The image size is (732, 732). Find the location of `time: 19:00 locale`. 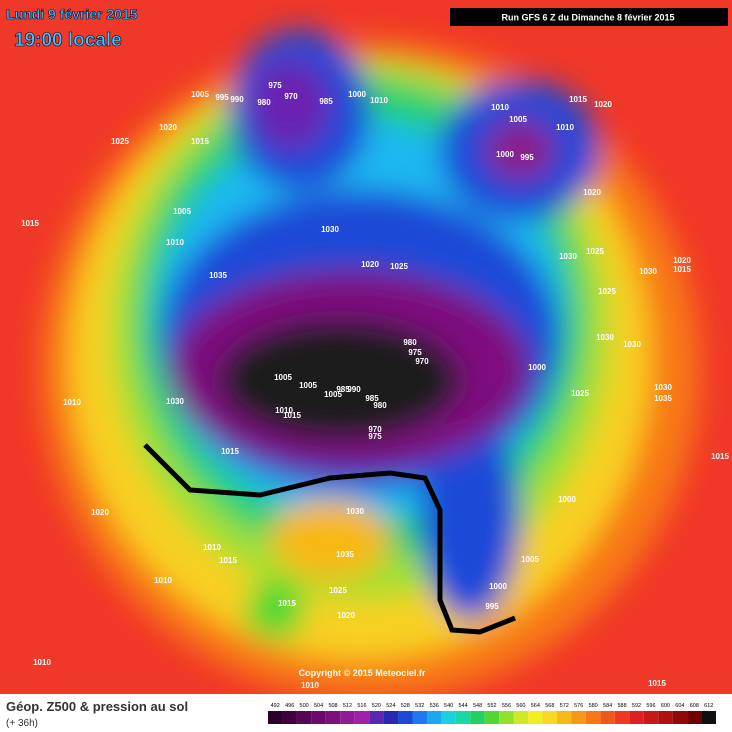

time: 19:00 locale is located at coordinates (68, 40).